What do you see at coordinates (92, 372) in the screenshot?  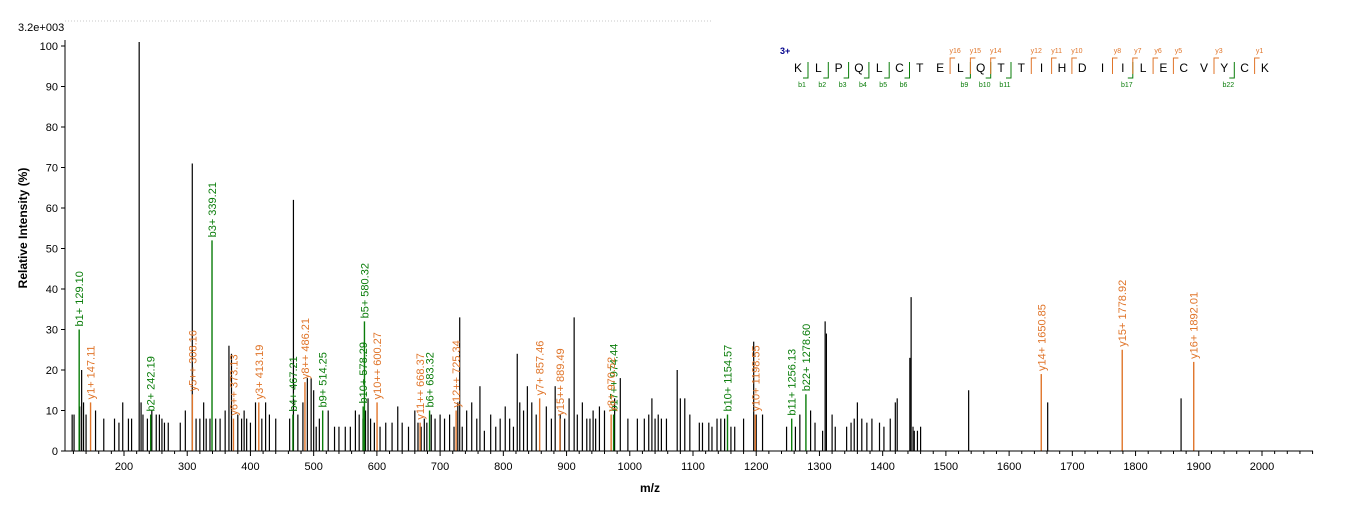 I see `y-ion-label: y1+ 147.11` at bounding box center [92, 372].